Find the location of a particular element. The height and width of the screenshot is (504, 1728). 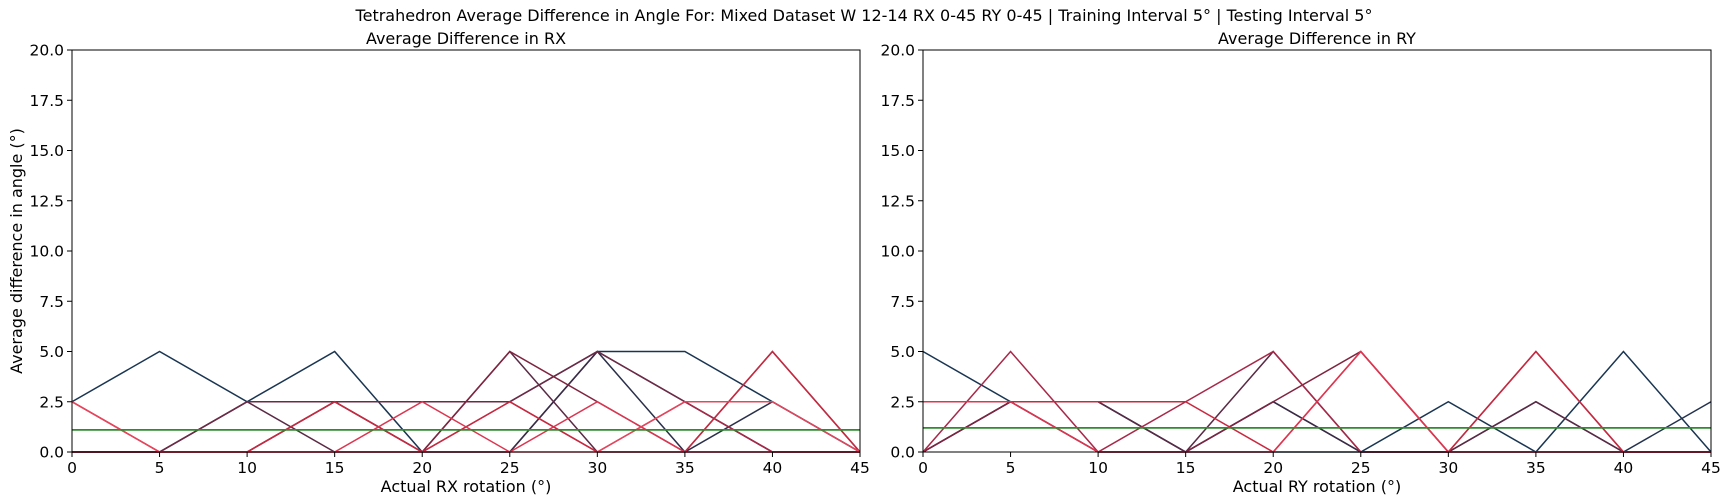

y-axis-label: Average difference in angle (°) is located at coordinates (16, 251).